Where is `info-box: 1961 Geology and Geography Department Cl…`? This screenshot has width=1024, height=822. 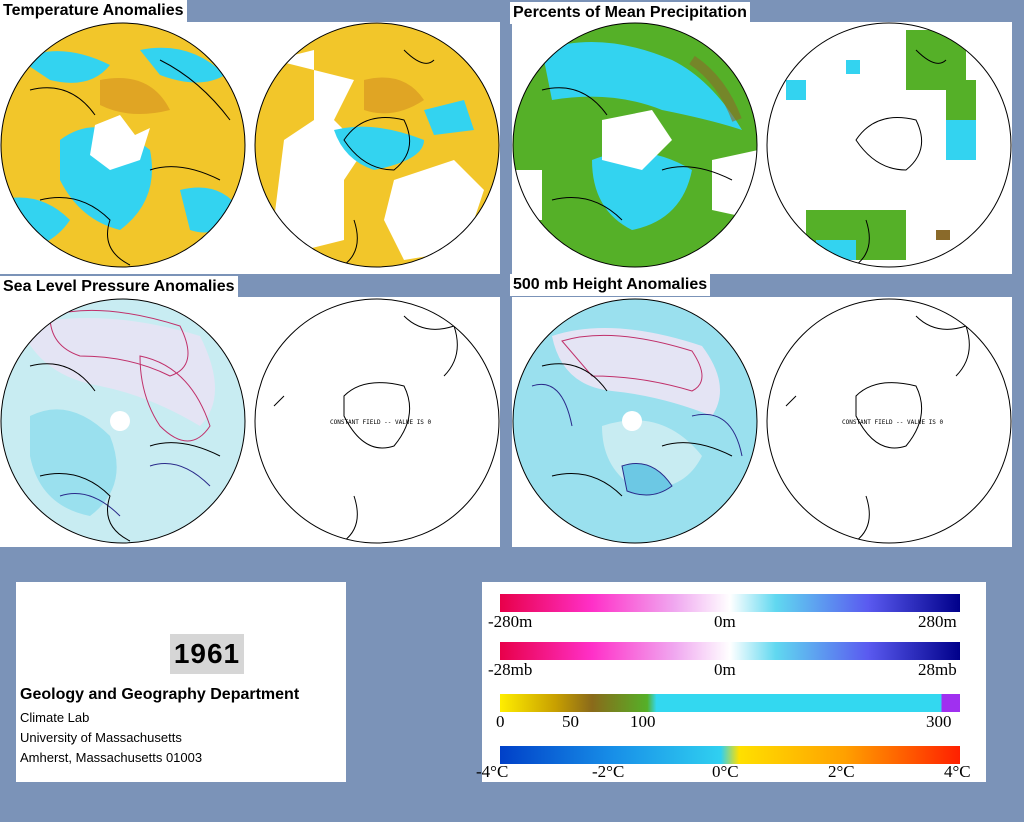 info-box: 1961 Geology and Geography Department Cl… is located at coordinates (181, 682).